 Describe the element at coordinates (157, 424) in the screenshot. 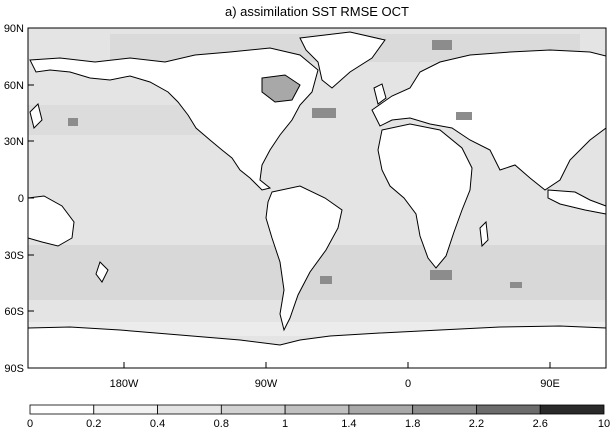

I see `colorbar-tick-label: 0.4` at that location.